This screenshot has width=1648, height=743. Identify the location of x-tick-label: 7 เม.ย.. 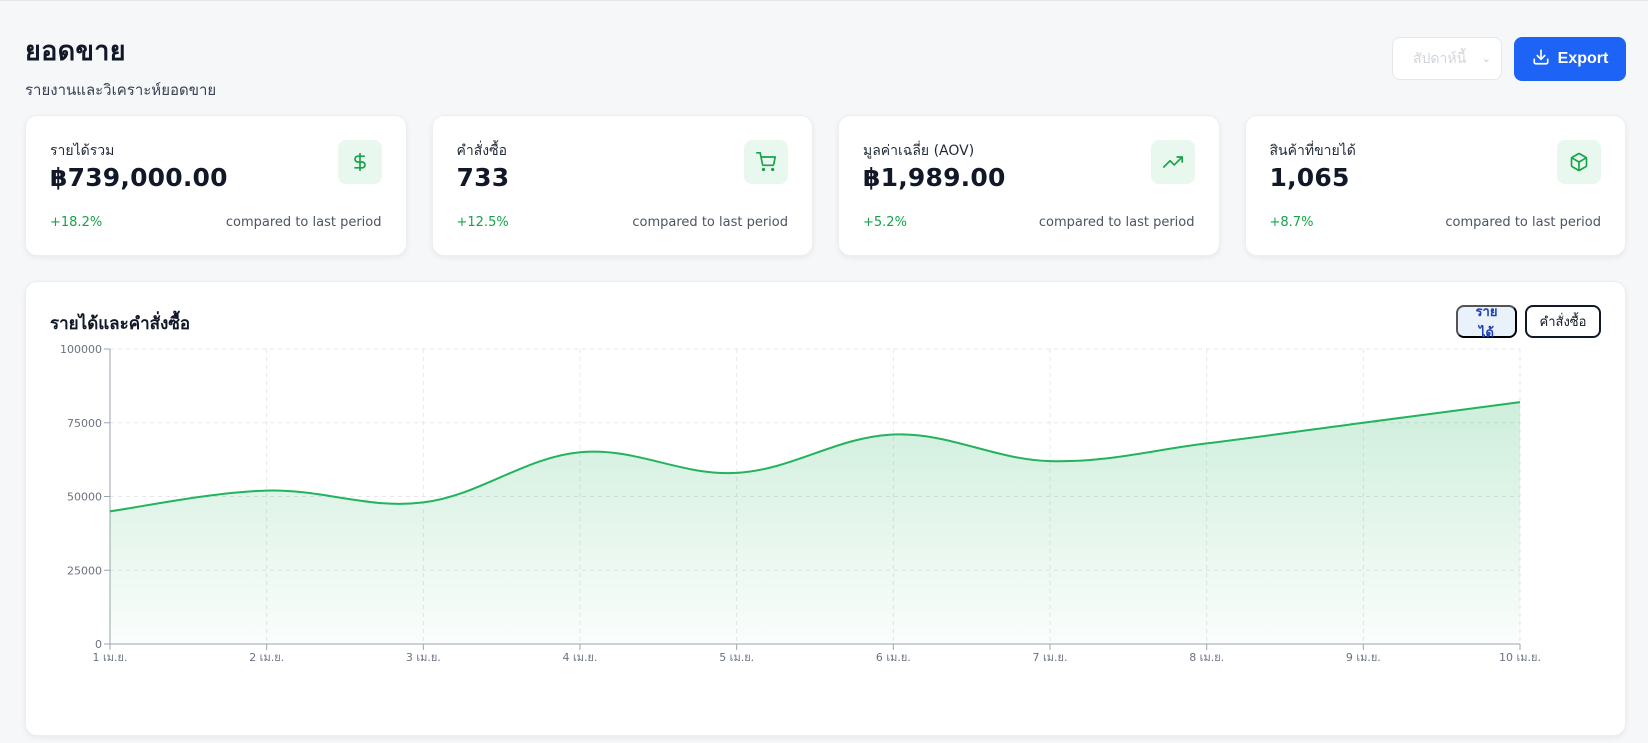
(1050, 657).